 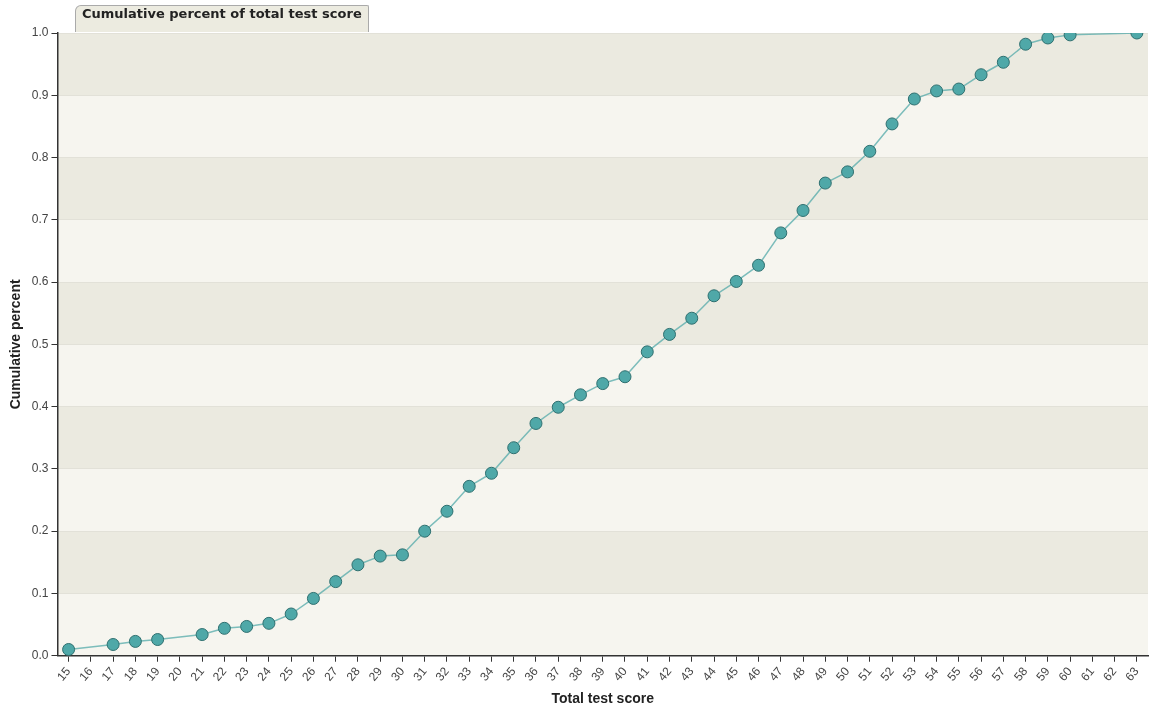 What do you see at coordinates (576, 674) in the screenshot?
I see `x-tick-label: 38` at bounding box center [576, 674].